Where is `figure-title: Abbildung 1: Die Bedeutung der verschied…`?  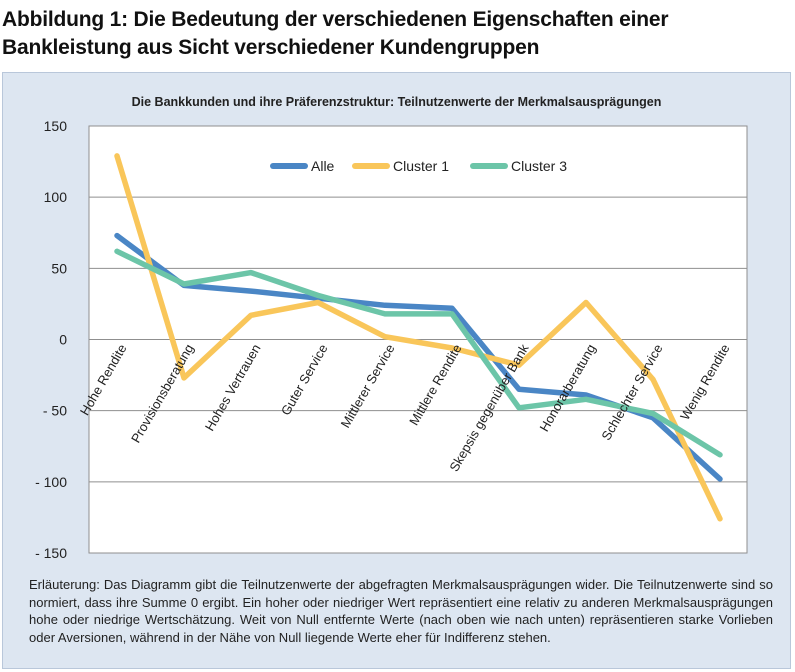
figure-title: Abbildung 1: Die Bedeutung der verschied… is located at coordinates (335, 33).